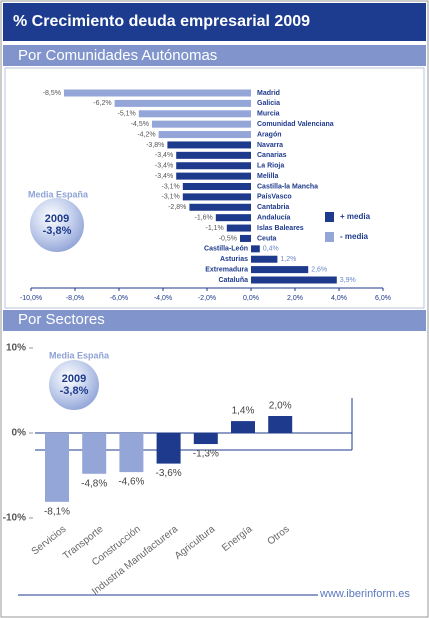 Image resolution: width=429 pixels, height=618 pixels. I want to click on value-label: -8,5%, so click(52, 93).